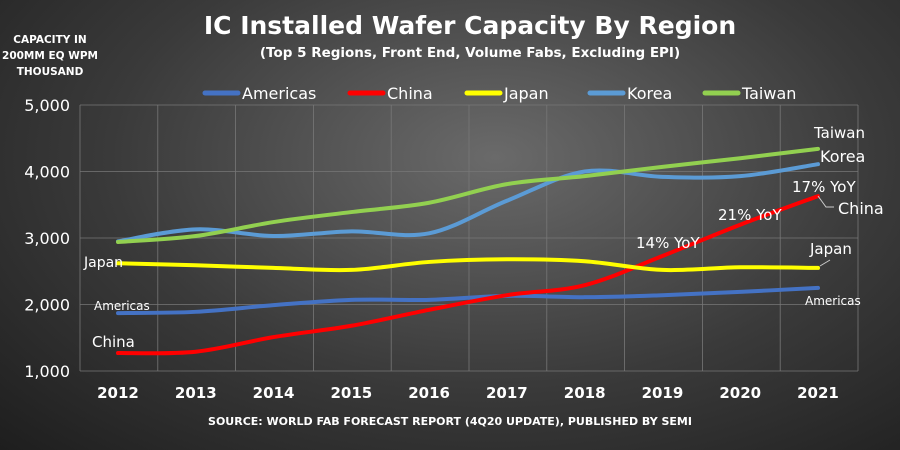 This screenshot has width=900, height=450. I want to click on x-tick-label: 2013, so click(196, 393).